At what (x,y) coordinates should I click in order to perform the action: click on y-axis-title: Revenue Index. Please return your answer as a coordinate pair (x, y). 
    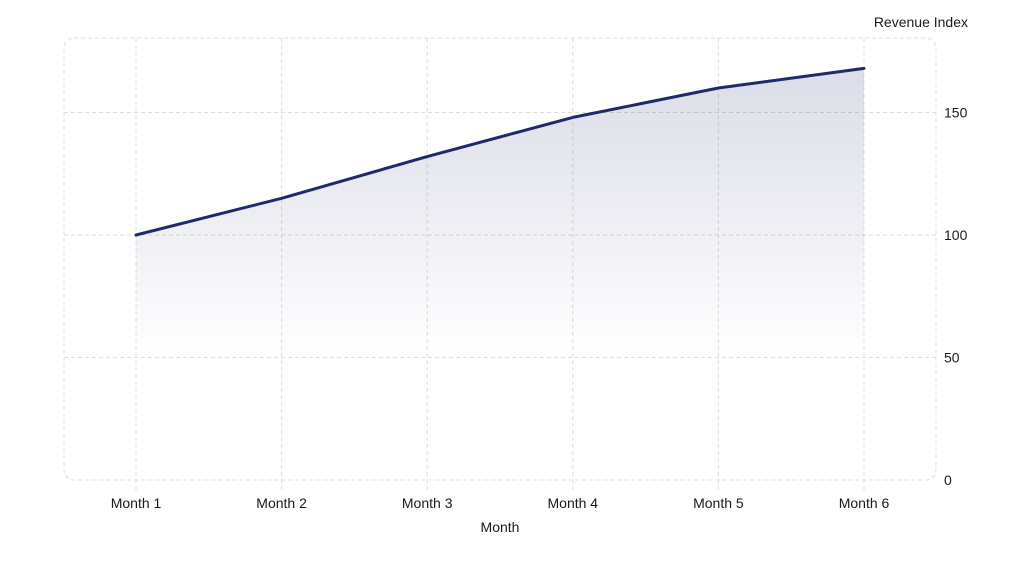
    Looking at the image, I should click on (921, 22).